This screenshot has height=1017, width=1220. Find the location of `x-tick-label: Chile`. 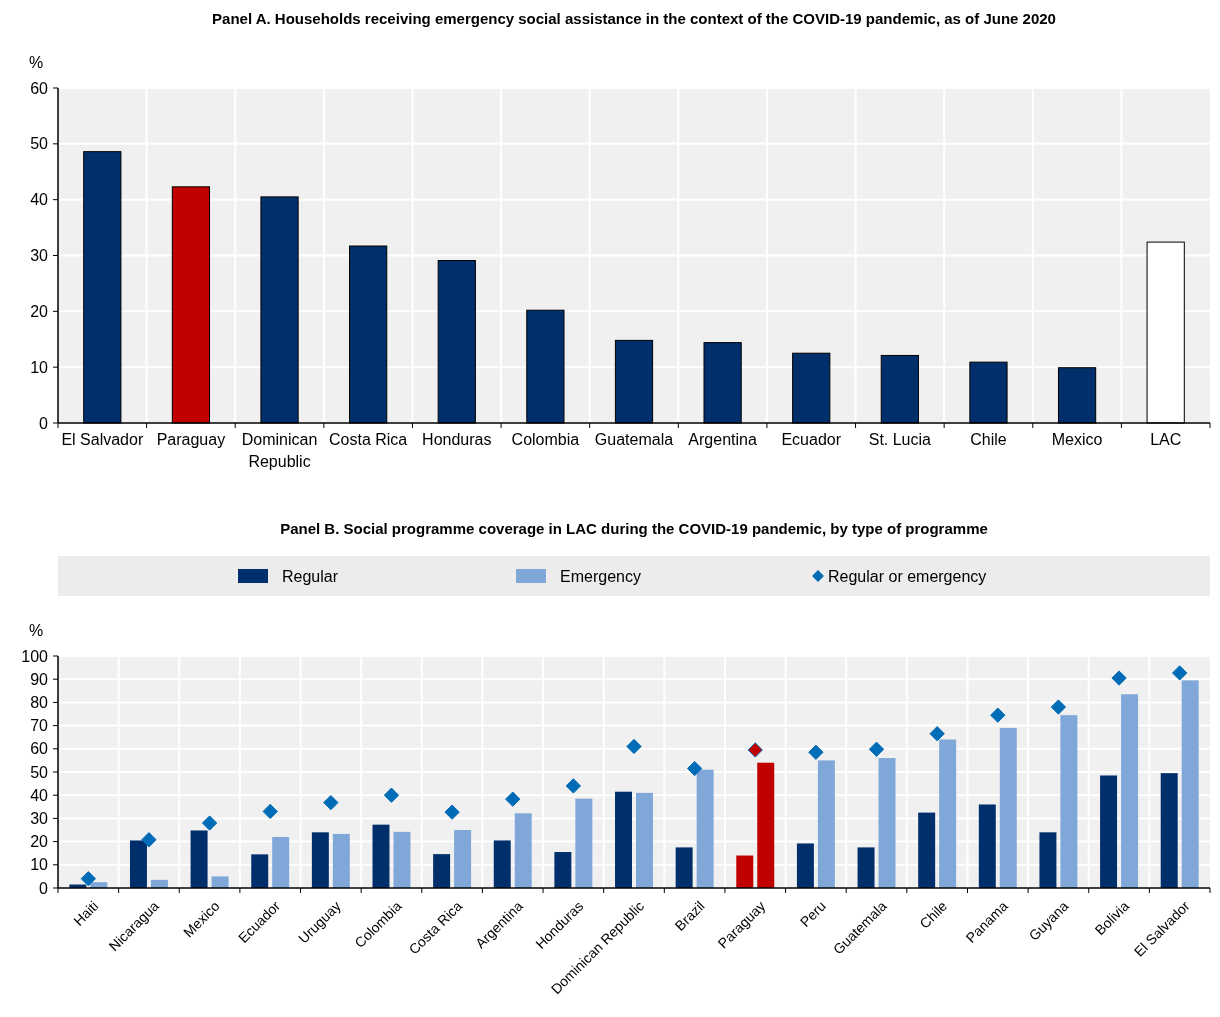

x-tick-label: Chile is located at coordinates (988, 439).